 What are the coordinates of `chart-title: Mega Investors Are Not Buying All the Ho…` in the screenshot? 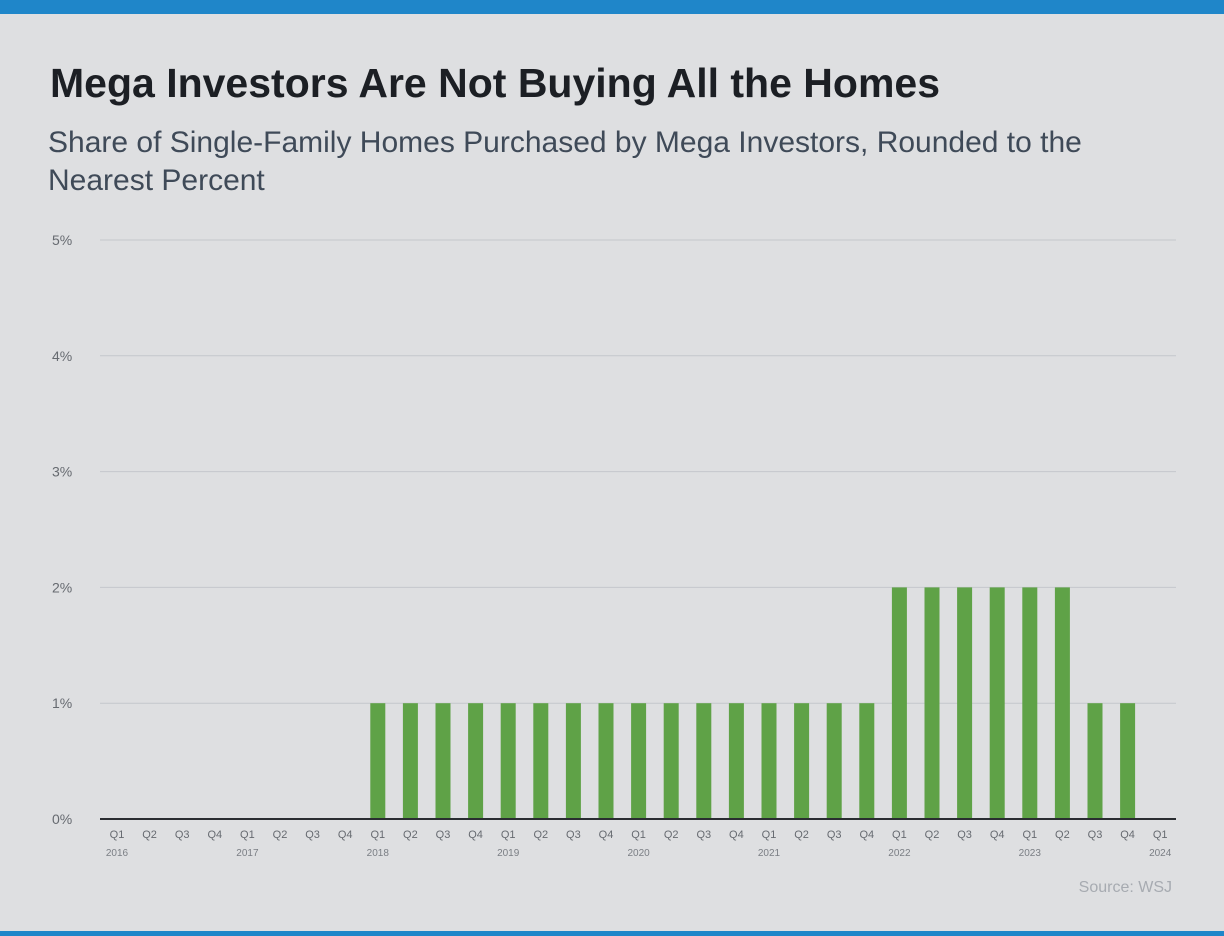 It's located at (495, 83).